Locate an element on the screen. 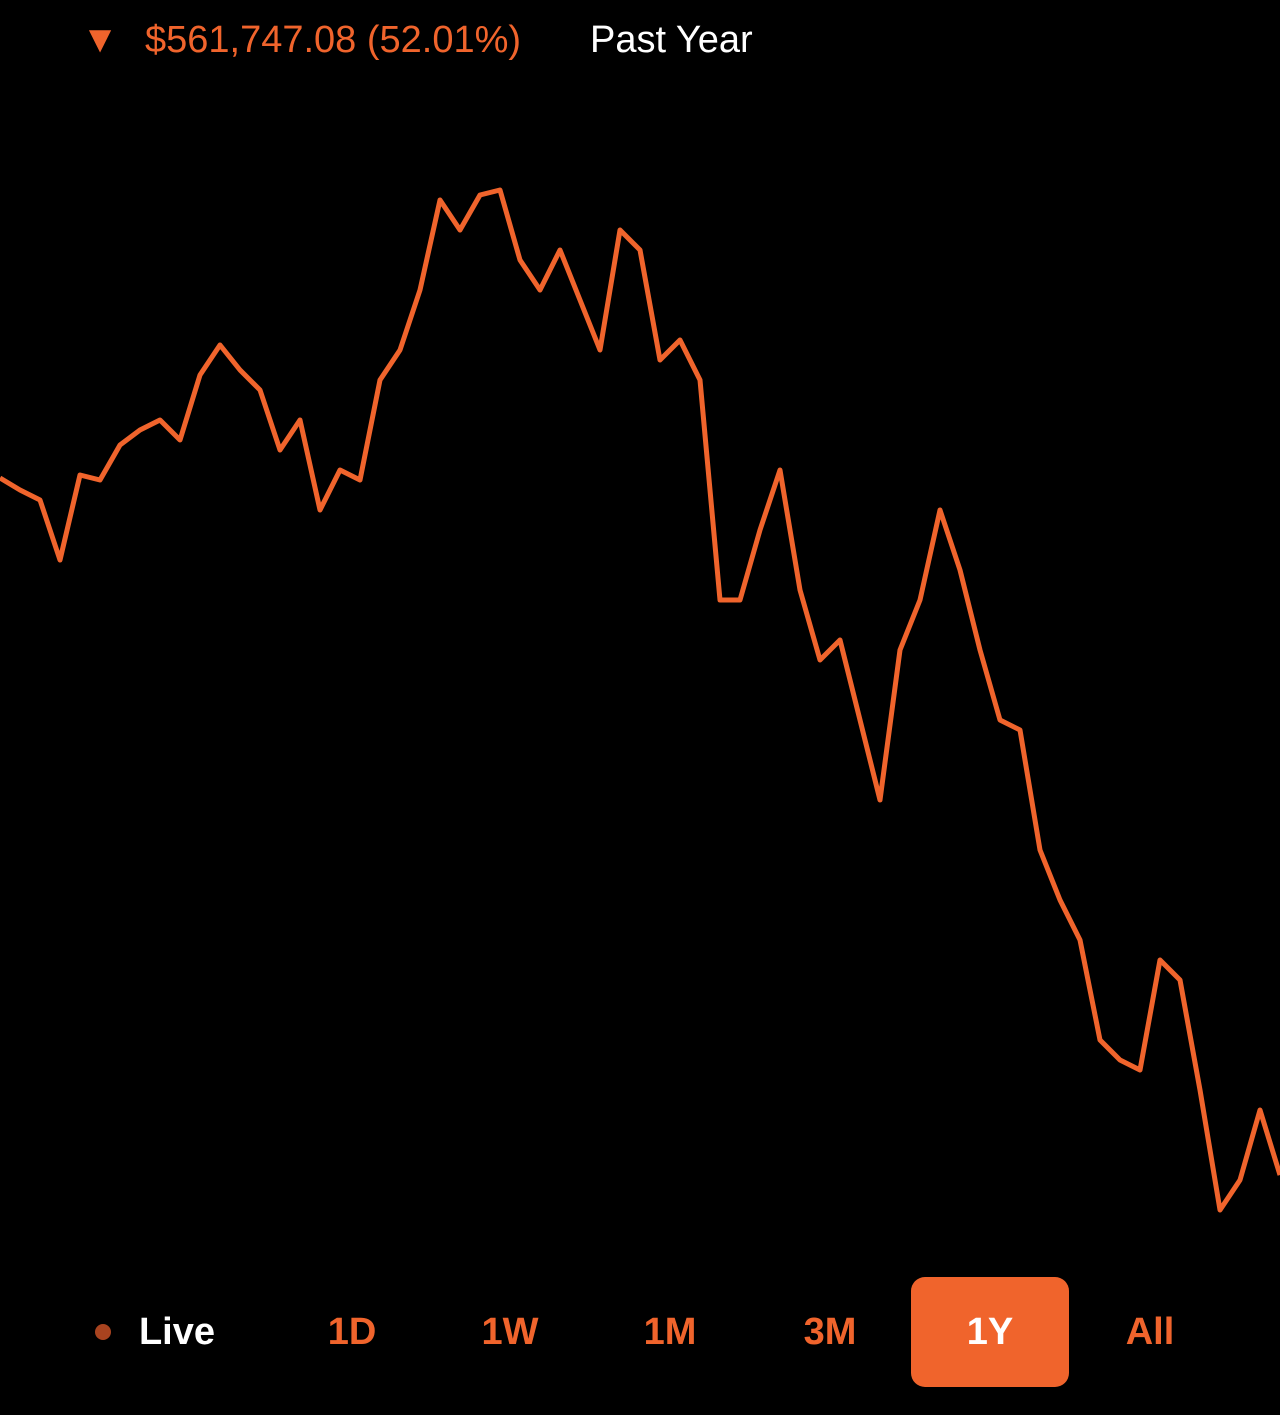 The image size is (1280, 1415). range-button: 3M is located at coordinates (830, 1332).